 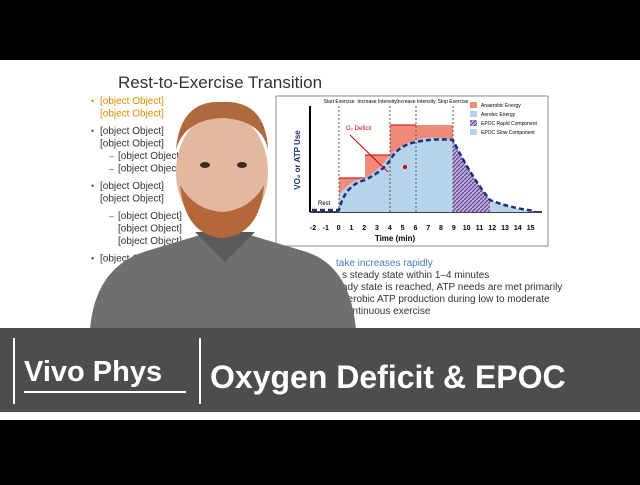 What do you see at coordinates (351, 228) in the screenshot?
I see `x-tick-label: 1` at bounding box center [351, 228].